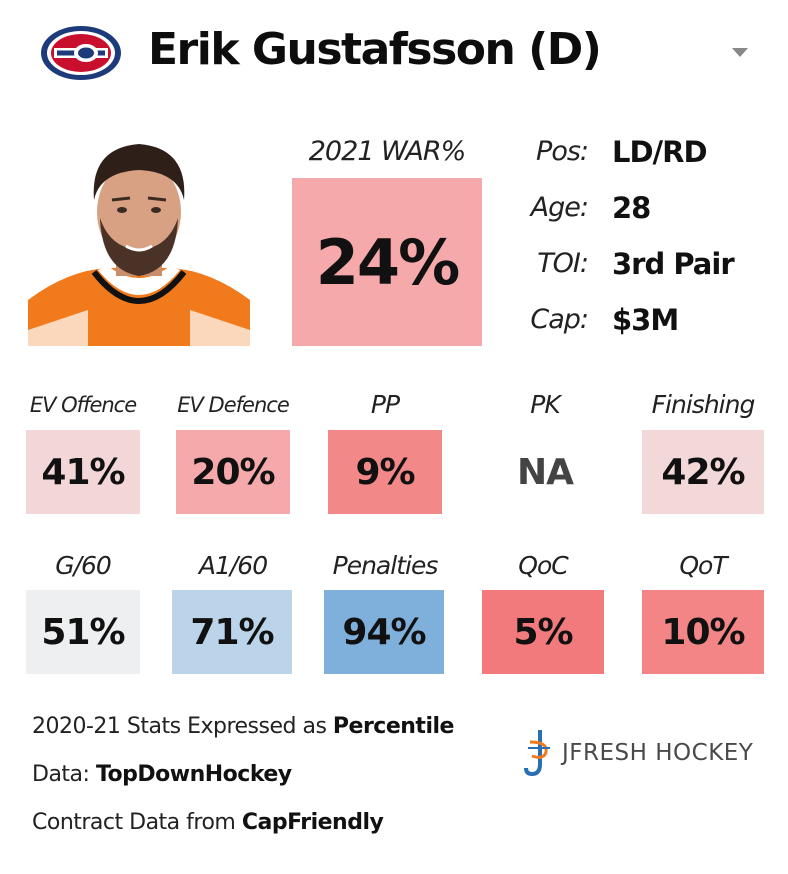 The height and width of the screenshot is (874, 788). I want to click on footer-data-source: Data: TopDownHockey, so click(162, 774).